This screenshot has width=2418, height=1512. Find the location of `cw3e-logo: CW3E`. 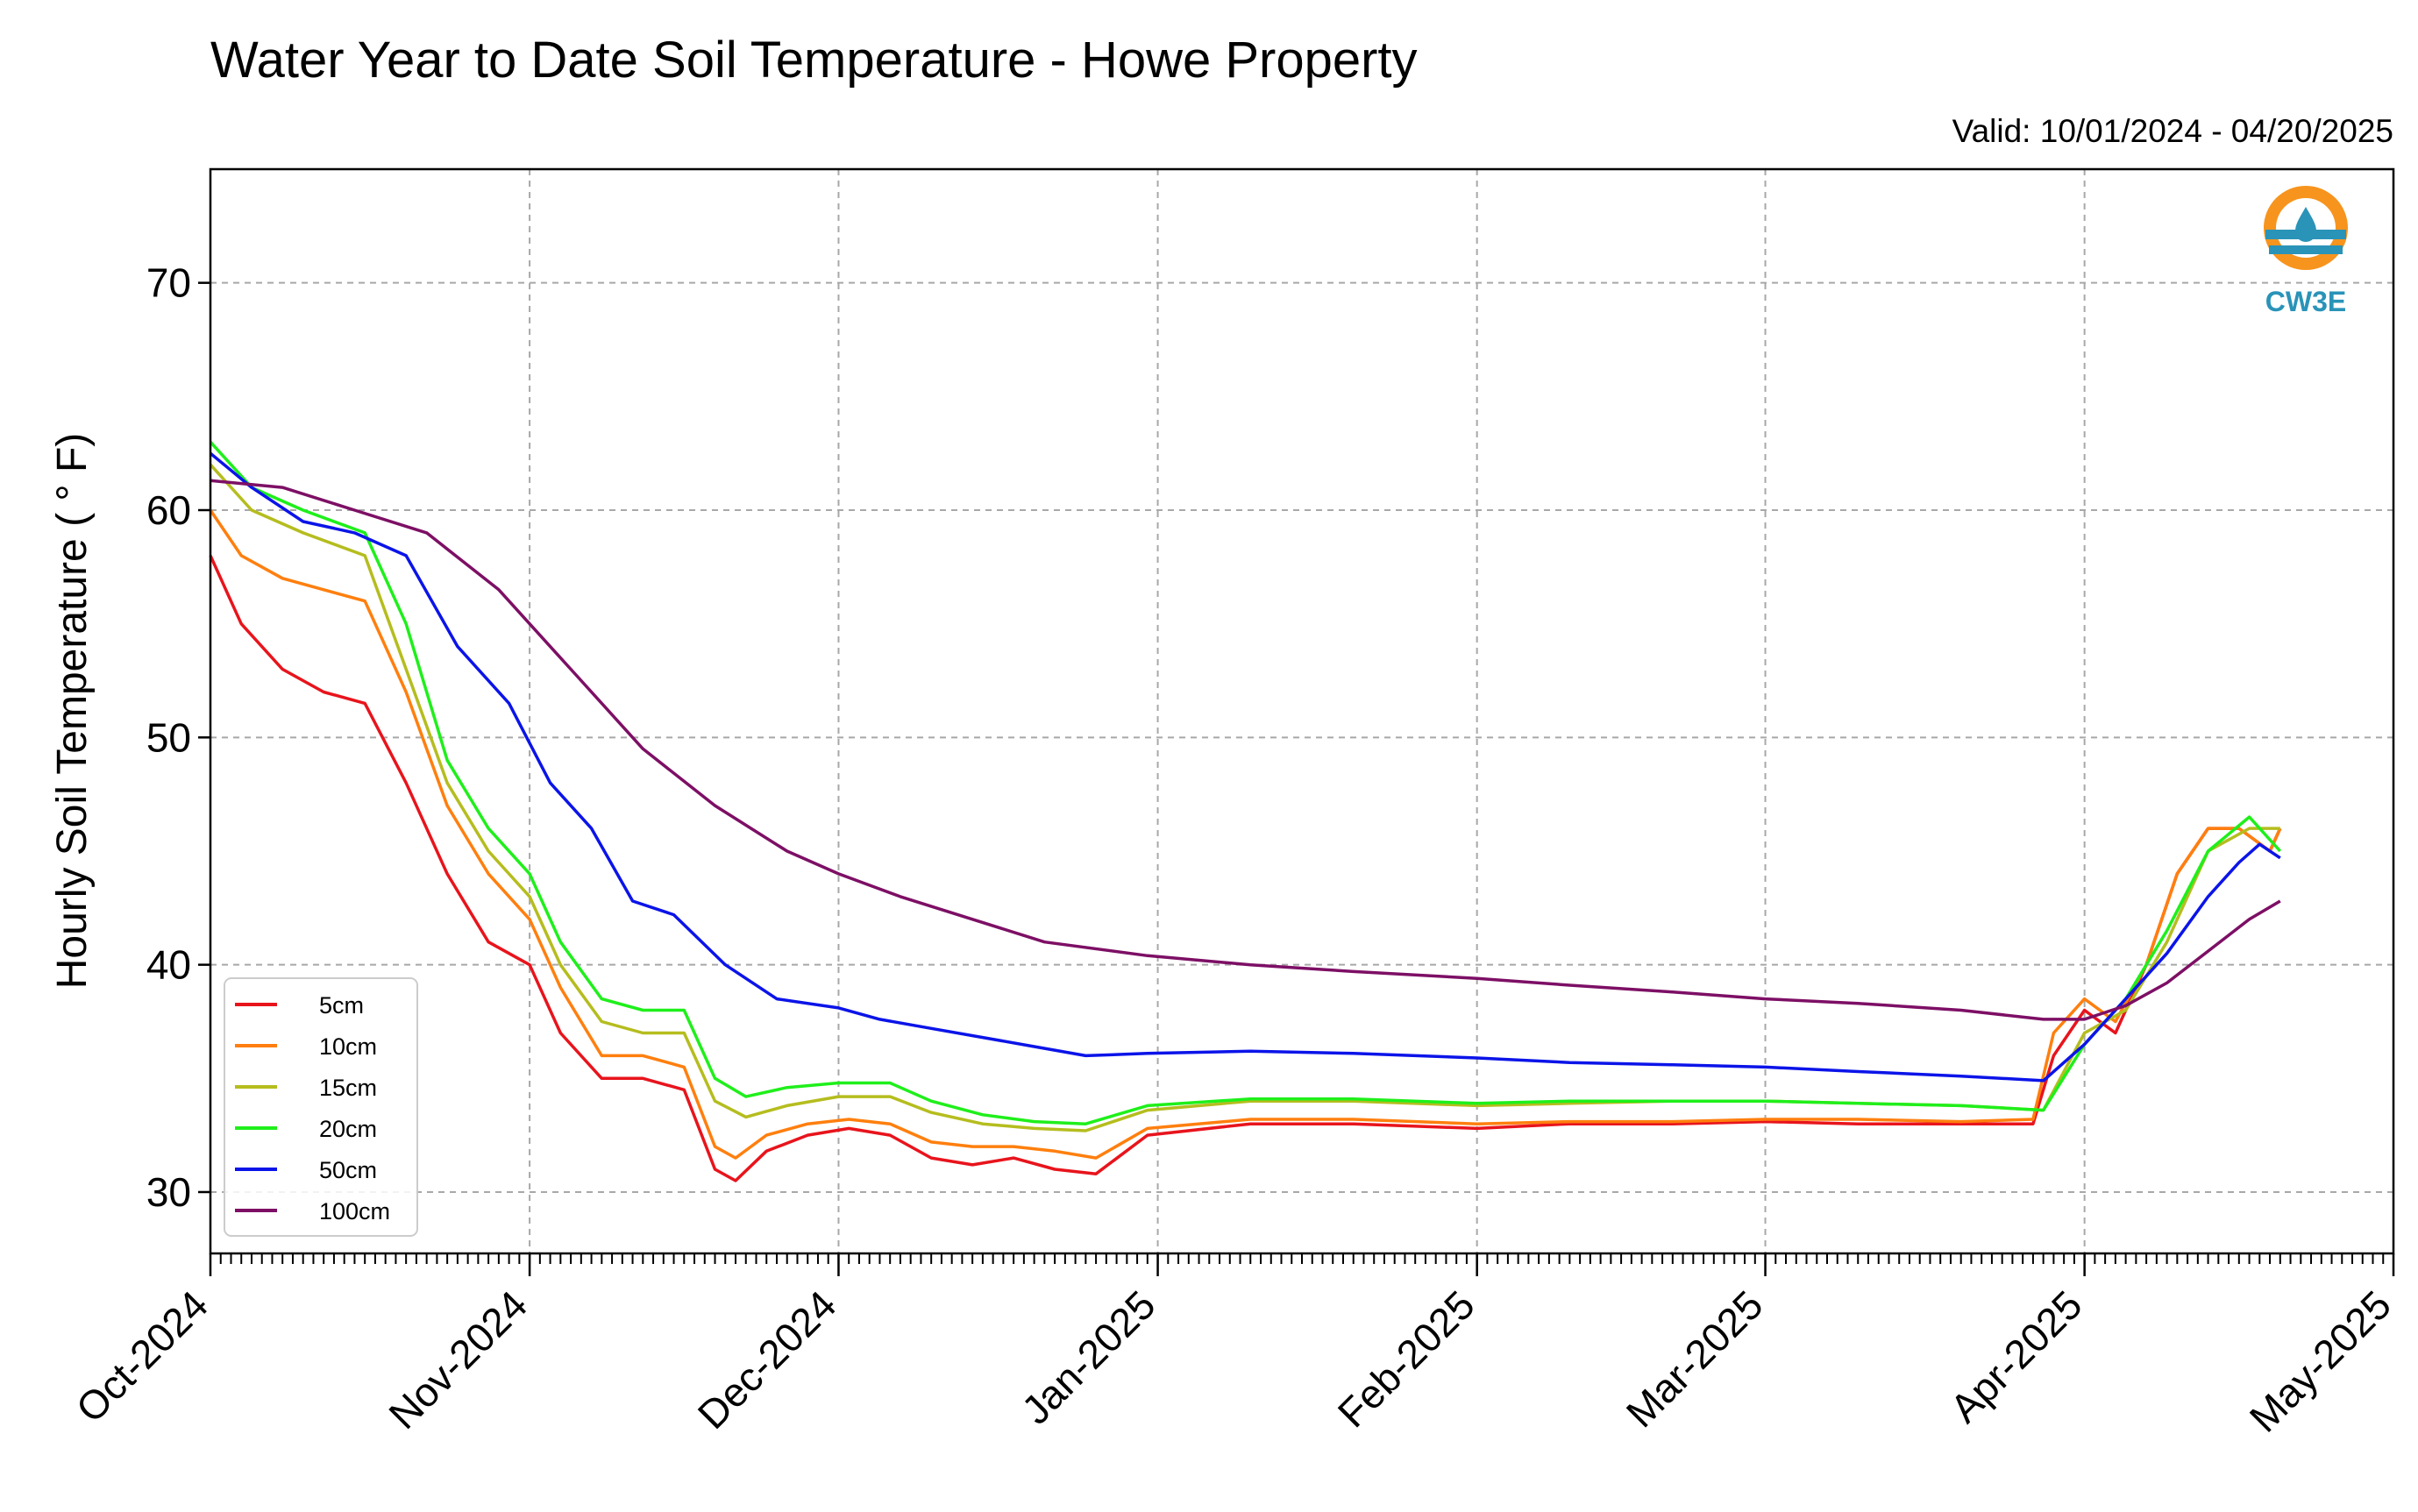

cw3e-logo: CW3E is located at coordinates (2306, 251).